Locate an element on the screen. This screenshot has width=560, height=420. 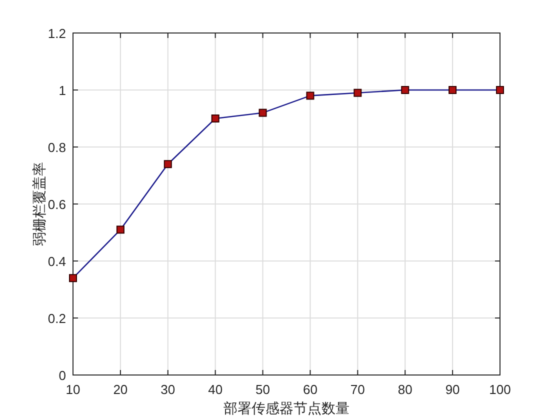
y-tick-label: 1 is located at coordinates (62, 90).